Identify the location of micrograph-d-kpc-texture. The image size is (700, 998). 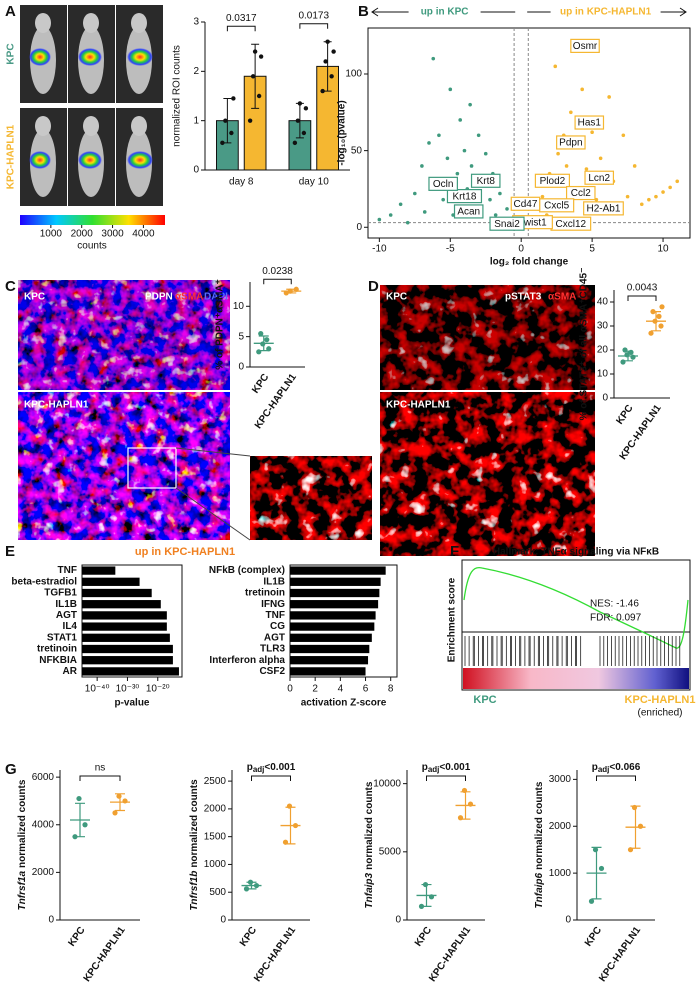
(487, 337).